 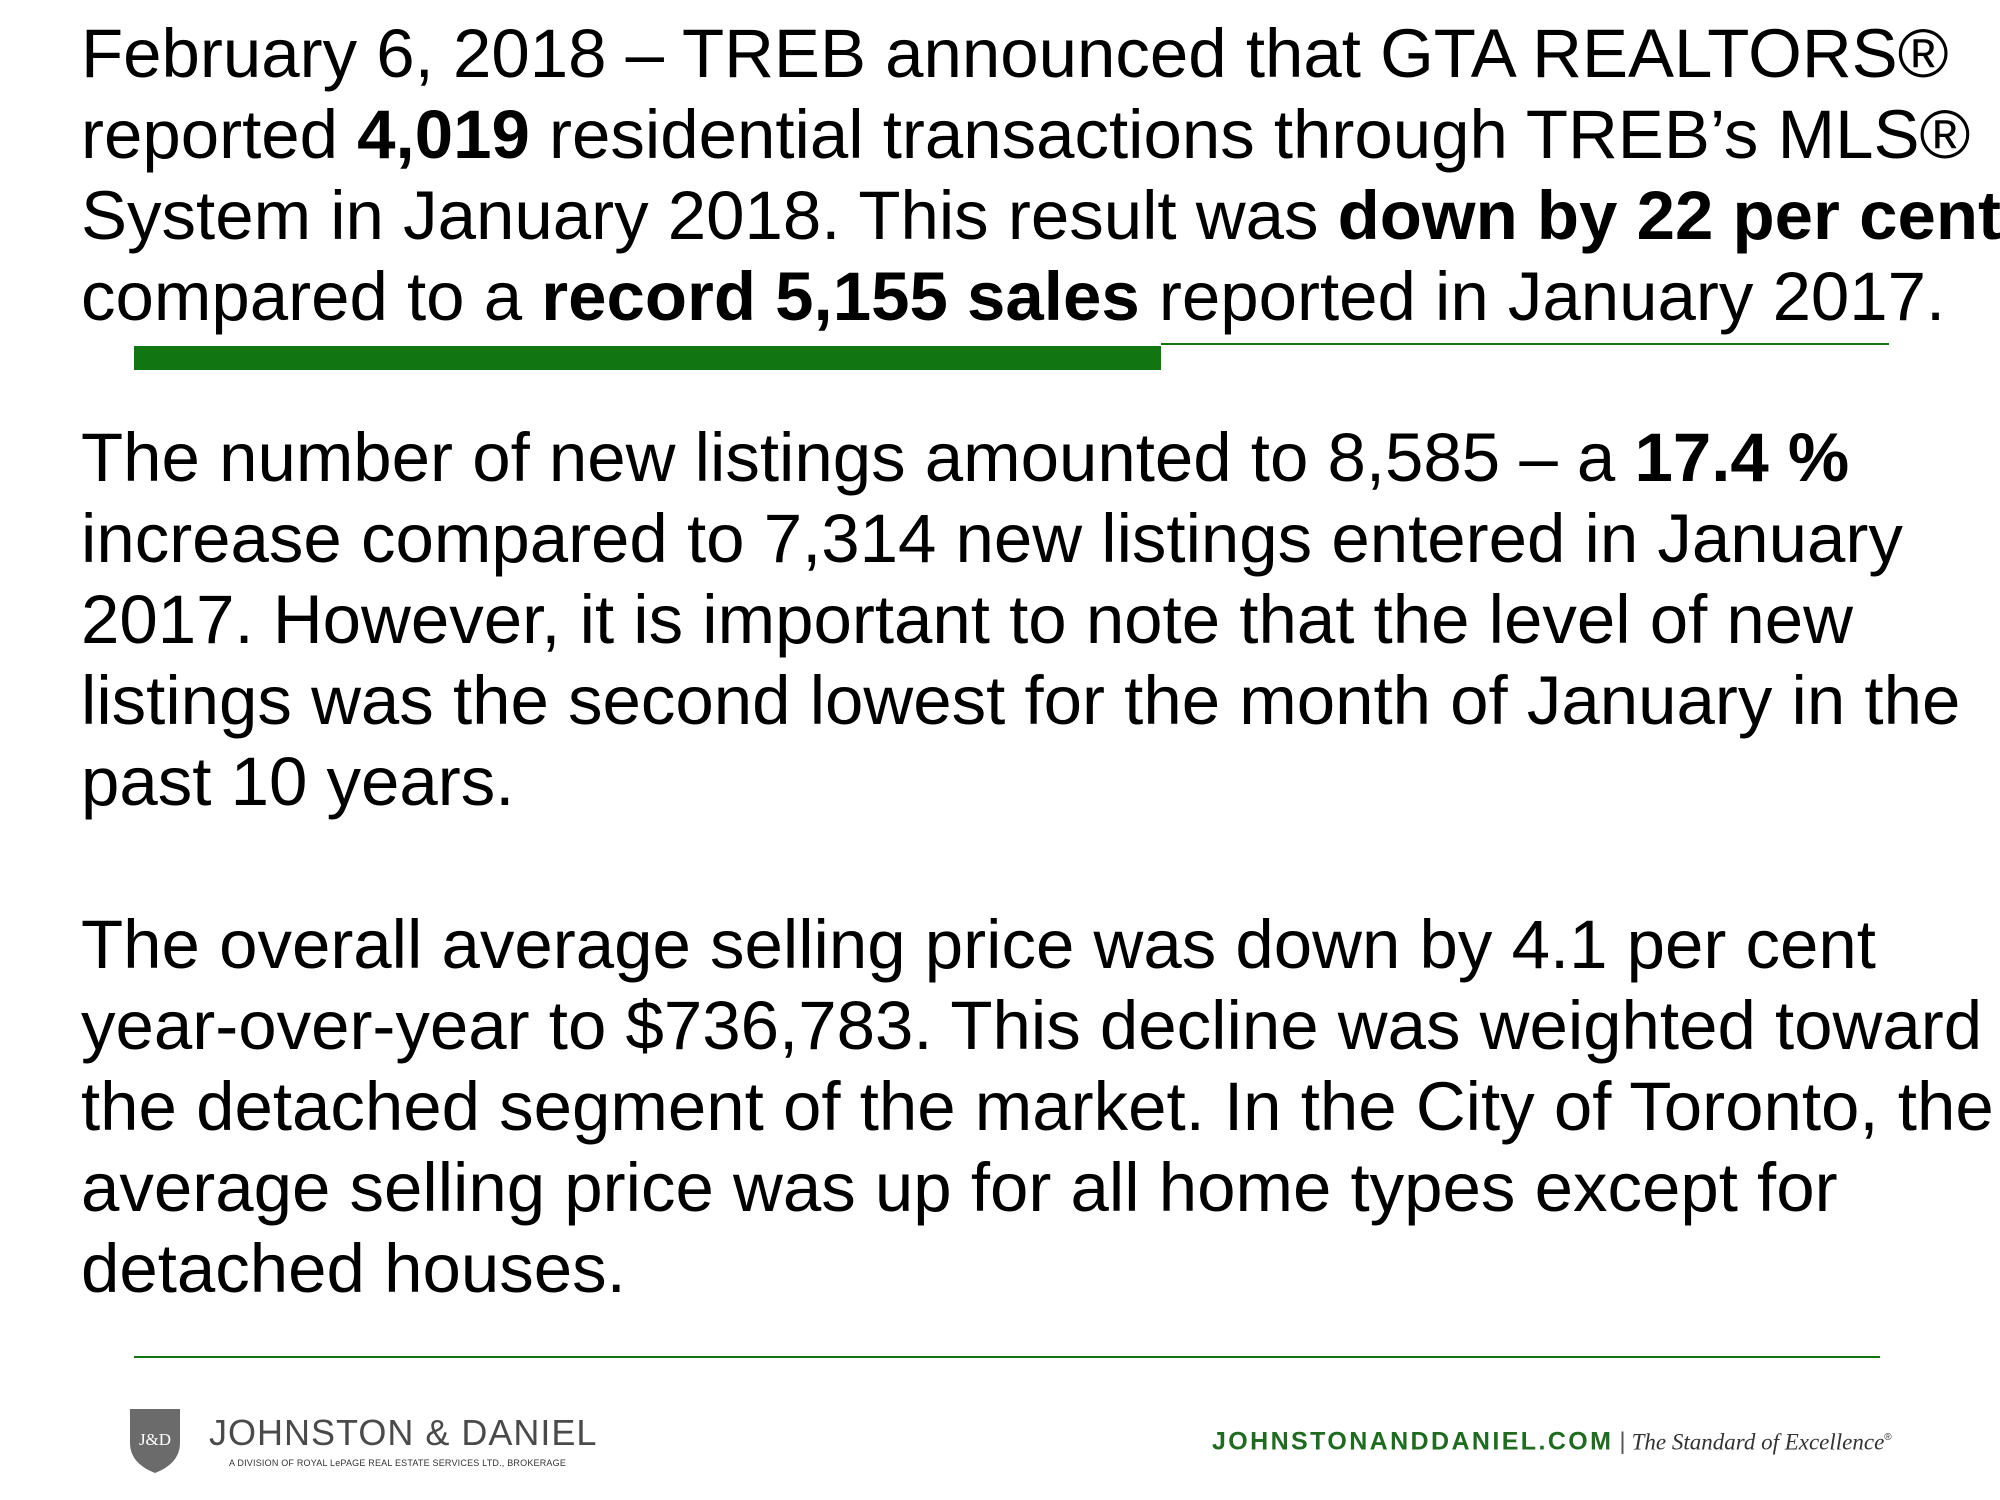 I want to click on p1-text: reported, so click(x=219, y=134).